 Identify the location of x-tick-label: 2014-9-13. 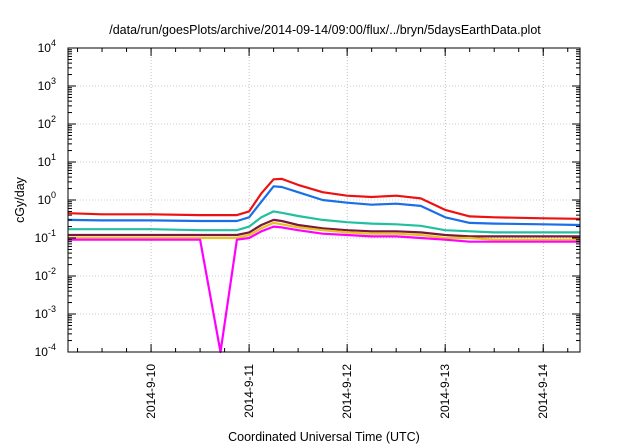
(445, 391).